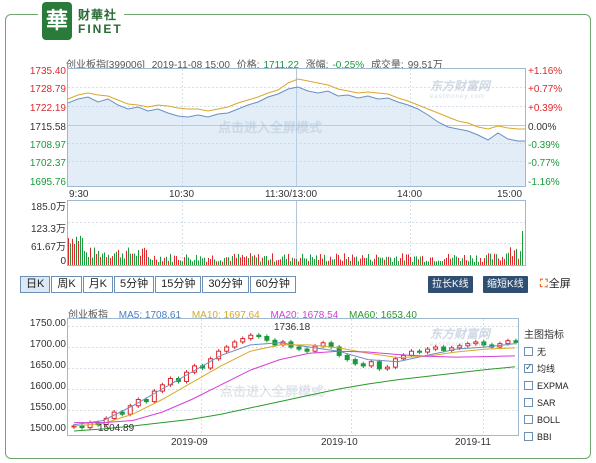 The width and height of the screenshot is (596, 463). Describe the element at coordinates (450, 284) in the screenshot. I see `stretch-kline-button: 拉长K线` at that location.